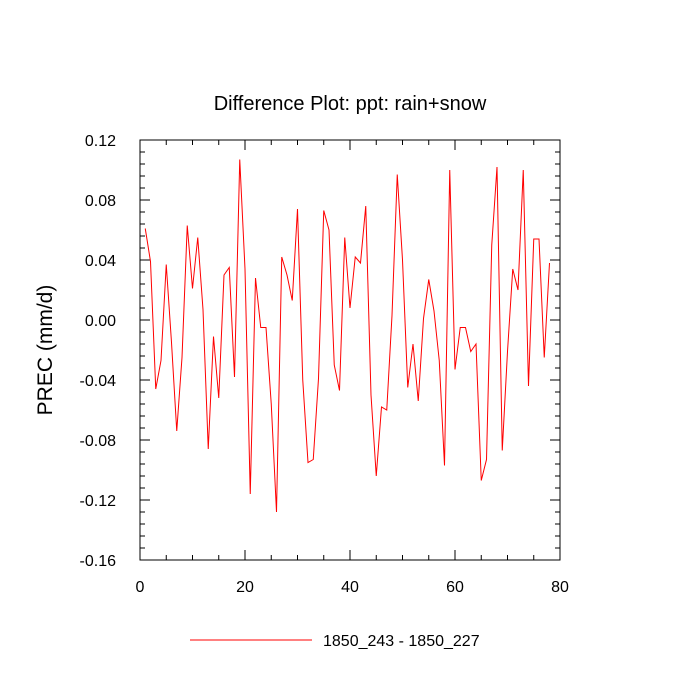  I want to click on y-tick-label: 0.00, so click(100, 321).